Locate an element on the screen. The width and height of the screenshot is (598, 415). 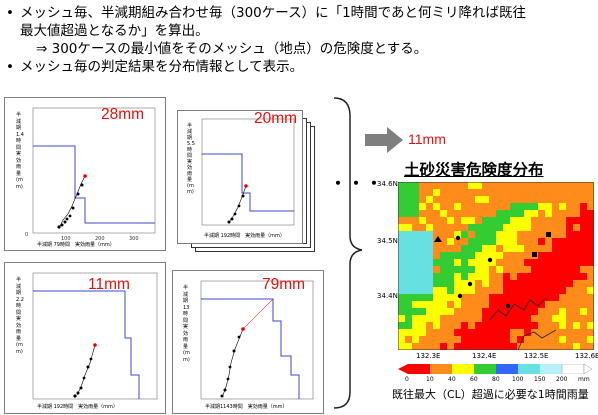
legend-unit: mm is located at coordinates (584, 379).